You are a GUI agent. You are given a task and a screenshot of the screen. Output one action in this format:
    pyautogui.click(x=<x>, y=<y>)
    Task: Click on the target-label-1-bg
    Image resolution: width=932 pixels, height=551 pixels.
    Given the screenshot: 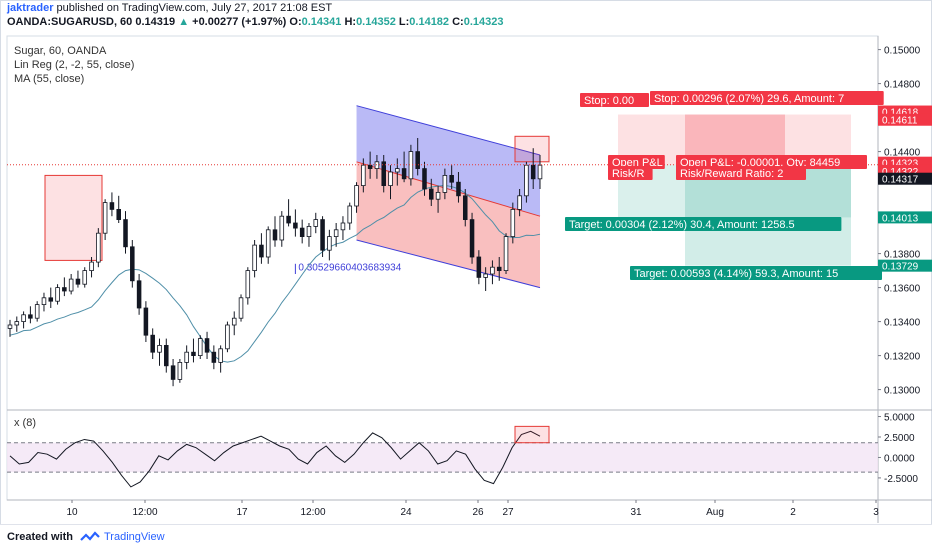 What is the action you would take?
    pyautogui.click(x=703, y=224)
    